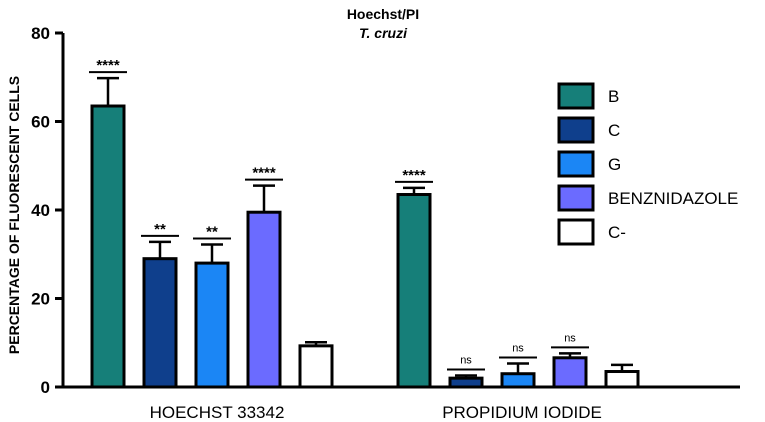 This screenshot has width=765, height=422. I want to click on legend-label: G, so click(614, 164).